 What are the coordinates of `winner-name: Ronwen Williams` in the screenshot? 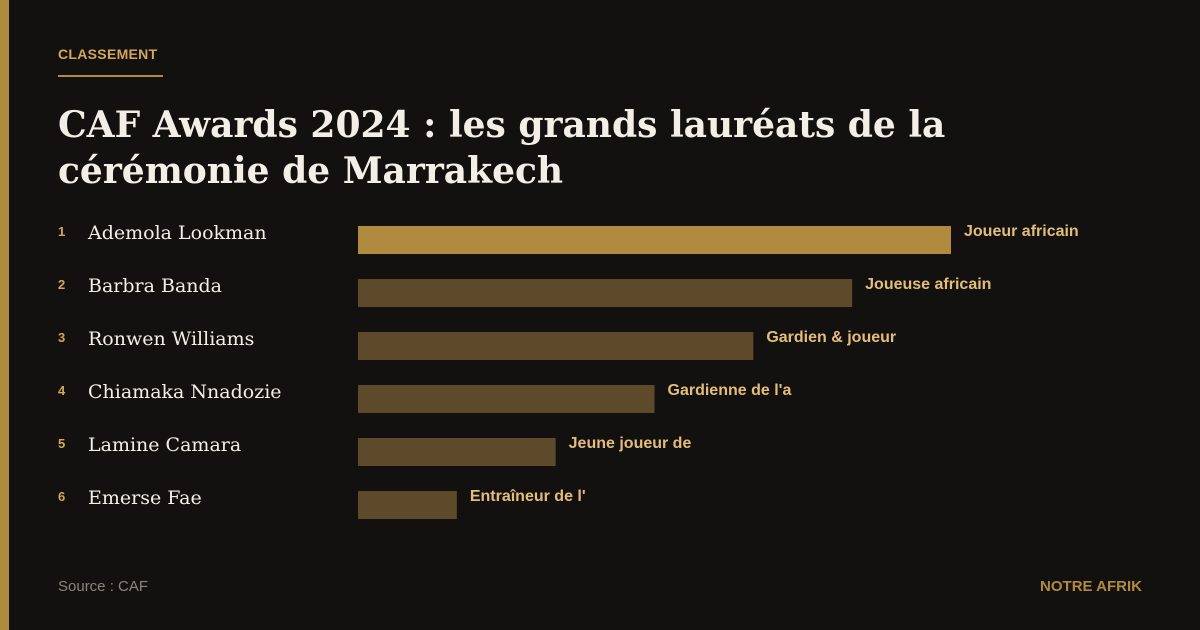 It's located at (171, 339).